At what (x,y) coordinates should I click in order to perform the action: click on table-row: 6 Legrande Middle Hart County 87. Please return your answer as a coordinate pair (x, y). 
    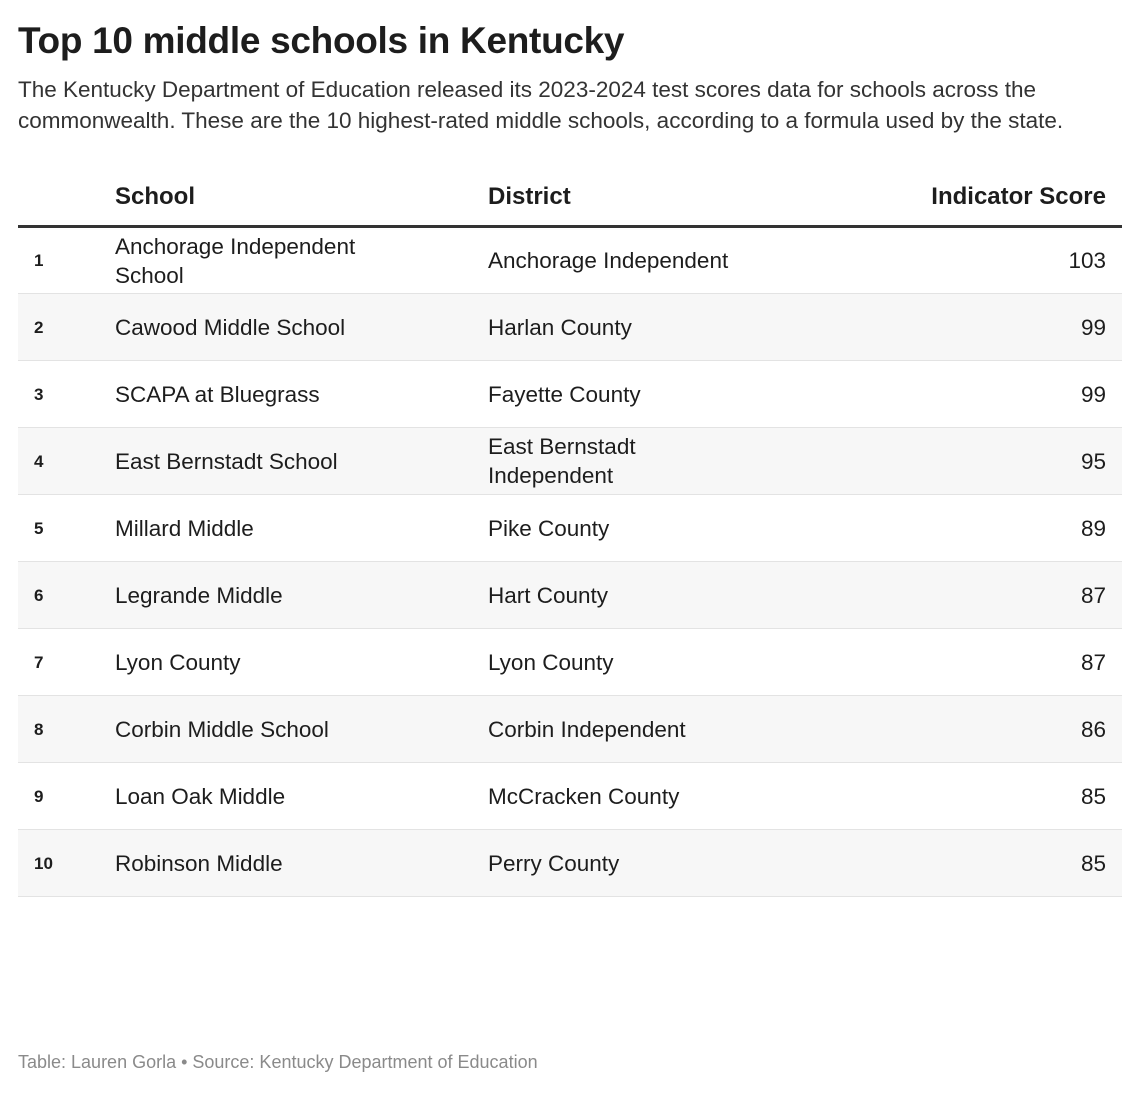
    Looking at the image, I should click on (570, 595).